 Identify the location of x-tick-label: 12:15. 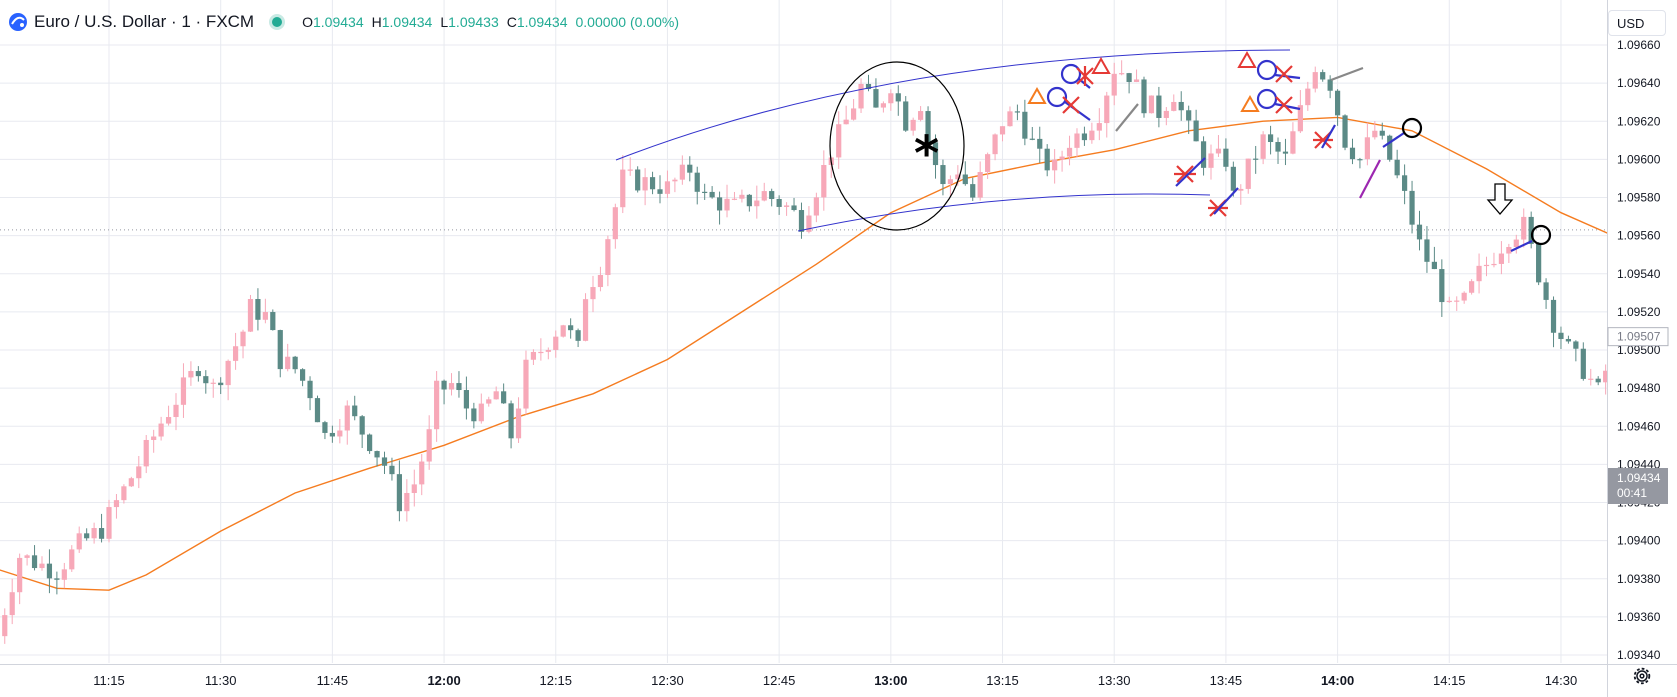
(555, 680).